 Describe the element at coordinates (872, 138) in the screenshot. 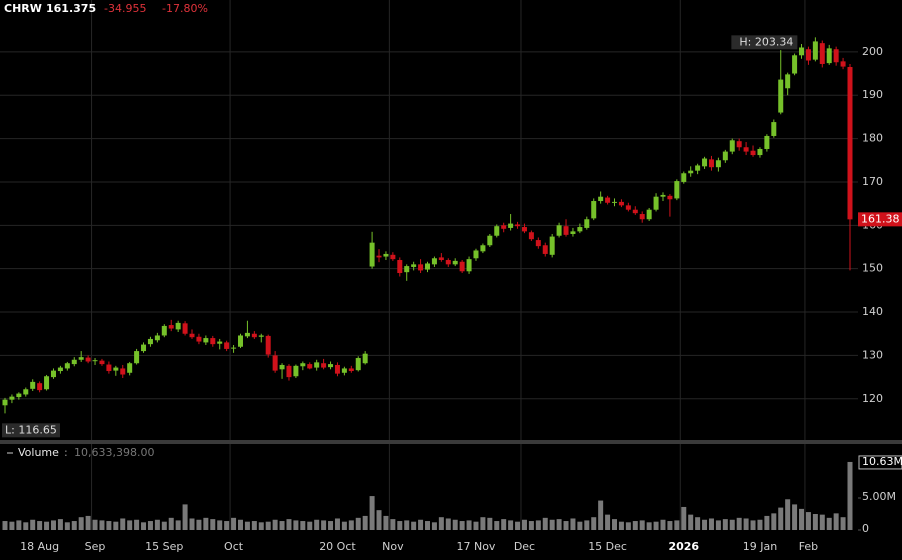

I see `y-tick-label: 180` at that location.